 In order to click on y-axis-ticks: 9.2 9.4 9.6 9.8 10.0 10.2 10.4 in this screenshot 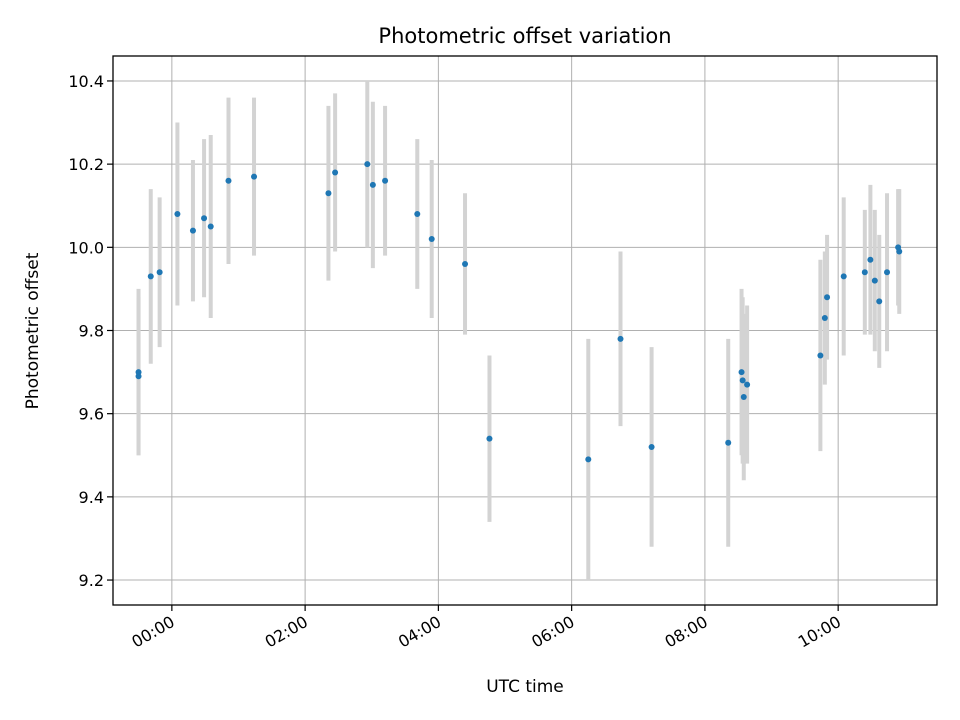, I will do `click(90, 331)`.